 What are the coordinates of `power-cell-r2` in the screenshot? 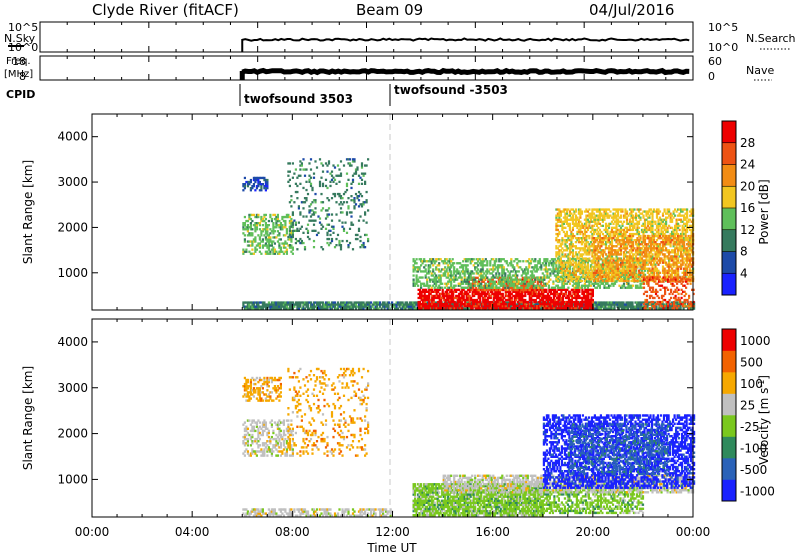 It's located at (540, 284).